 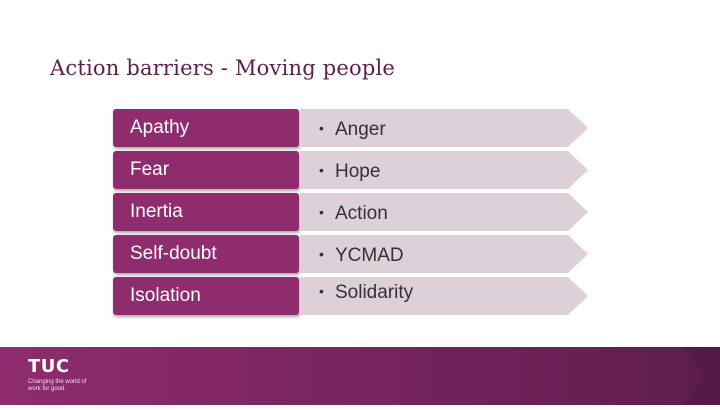 What do you see at coordinates (206, 170) in the screenshot?
I see `barrier-box: Fear` at bounding box center [206, 170].